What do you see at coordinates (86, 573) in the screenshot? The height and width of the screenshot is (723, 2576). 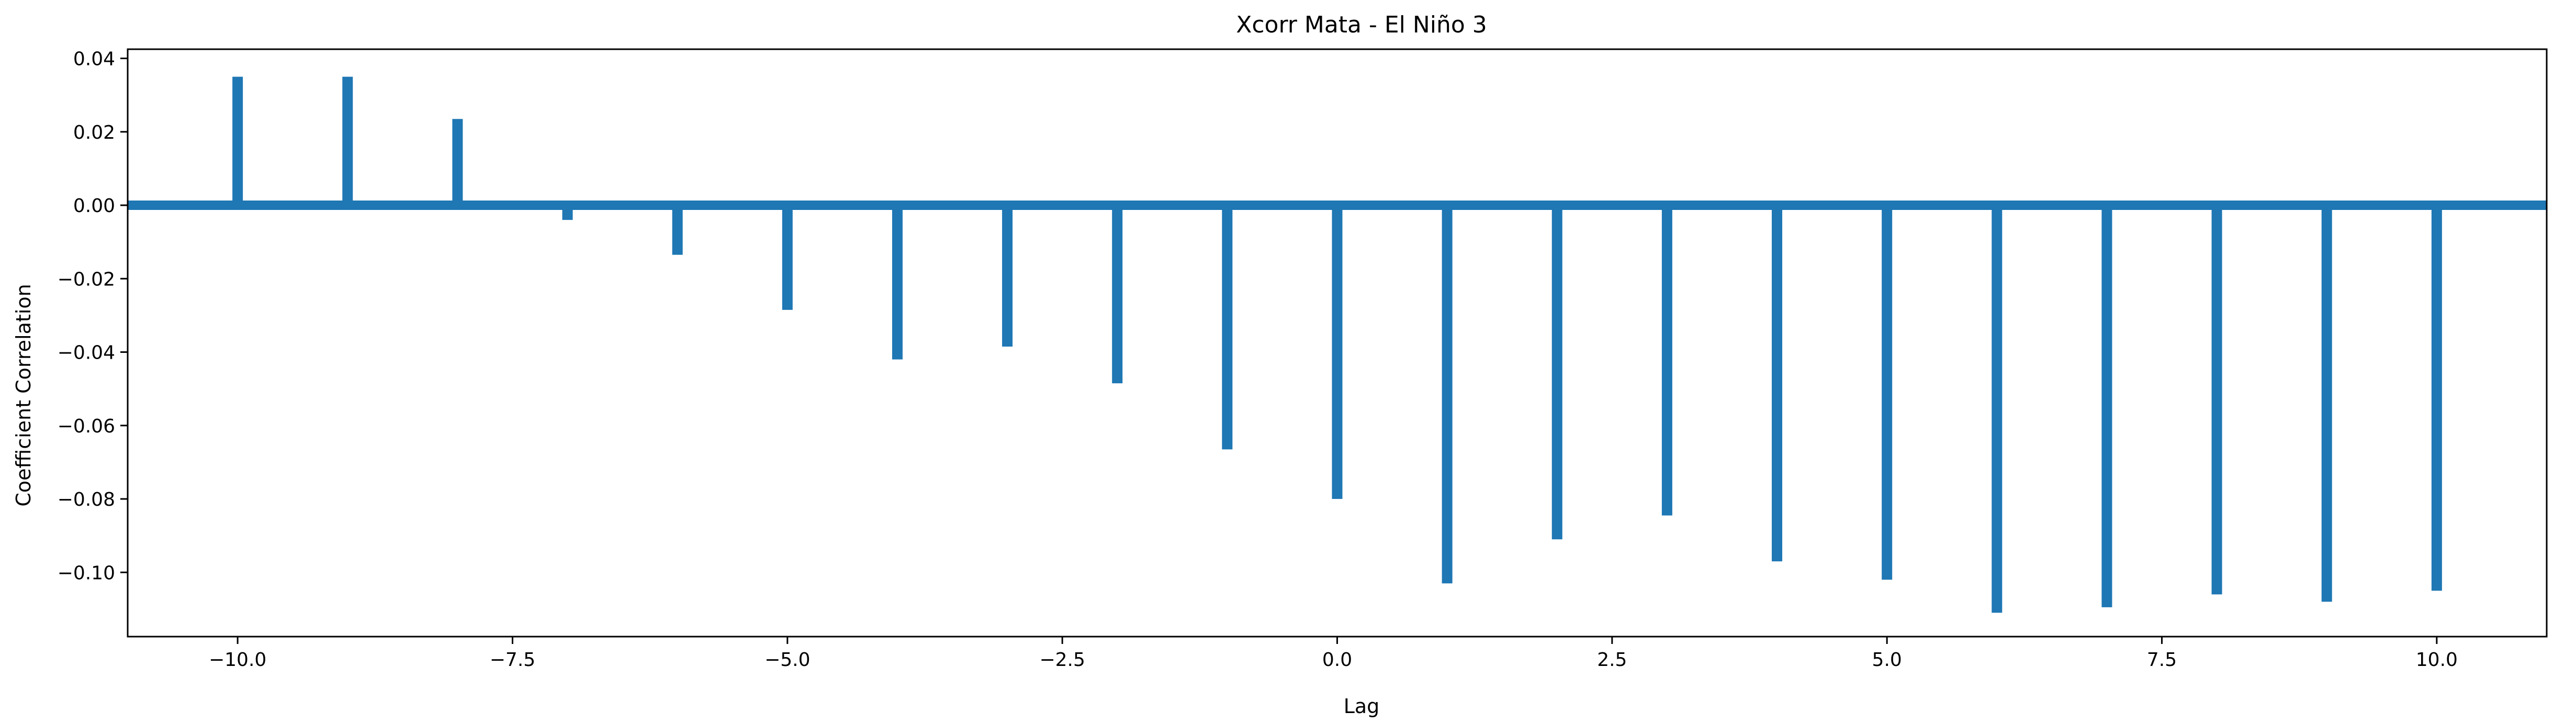 I see `y-tick-label: −0.10` at bounding box center [86, 573].